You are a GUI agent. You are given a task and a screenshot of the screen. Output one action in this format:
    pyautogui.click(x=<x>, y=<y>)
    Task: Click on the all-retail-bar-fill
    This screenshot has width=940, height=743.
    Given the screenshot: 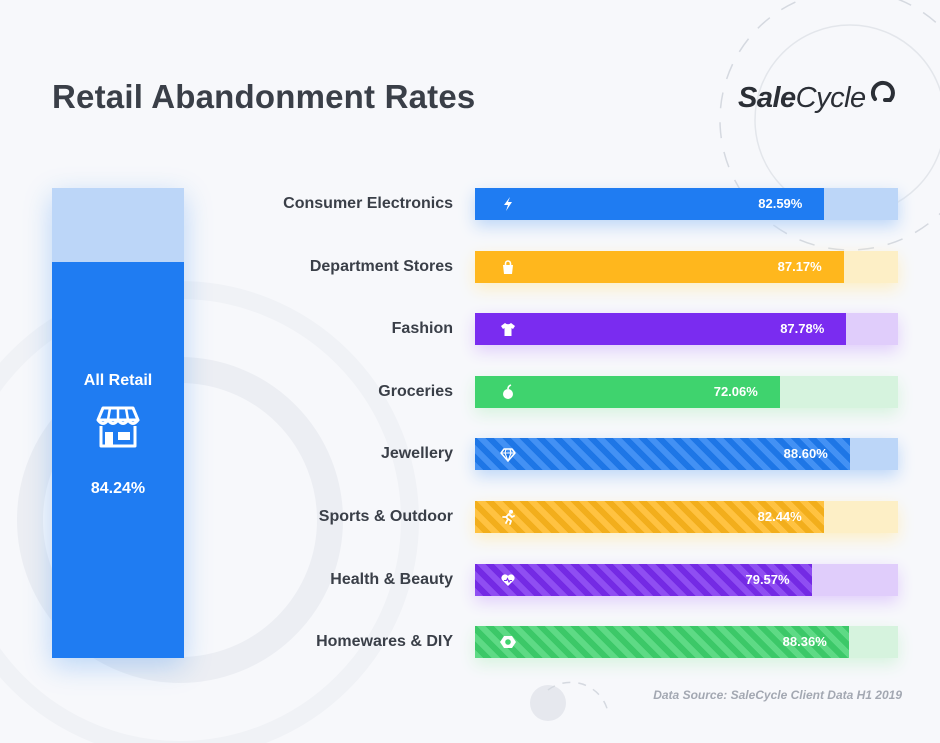 What is the action you would take?
    pyautogui.click(x=118, y=460)
    